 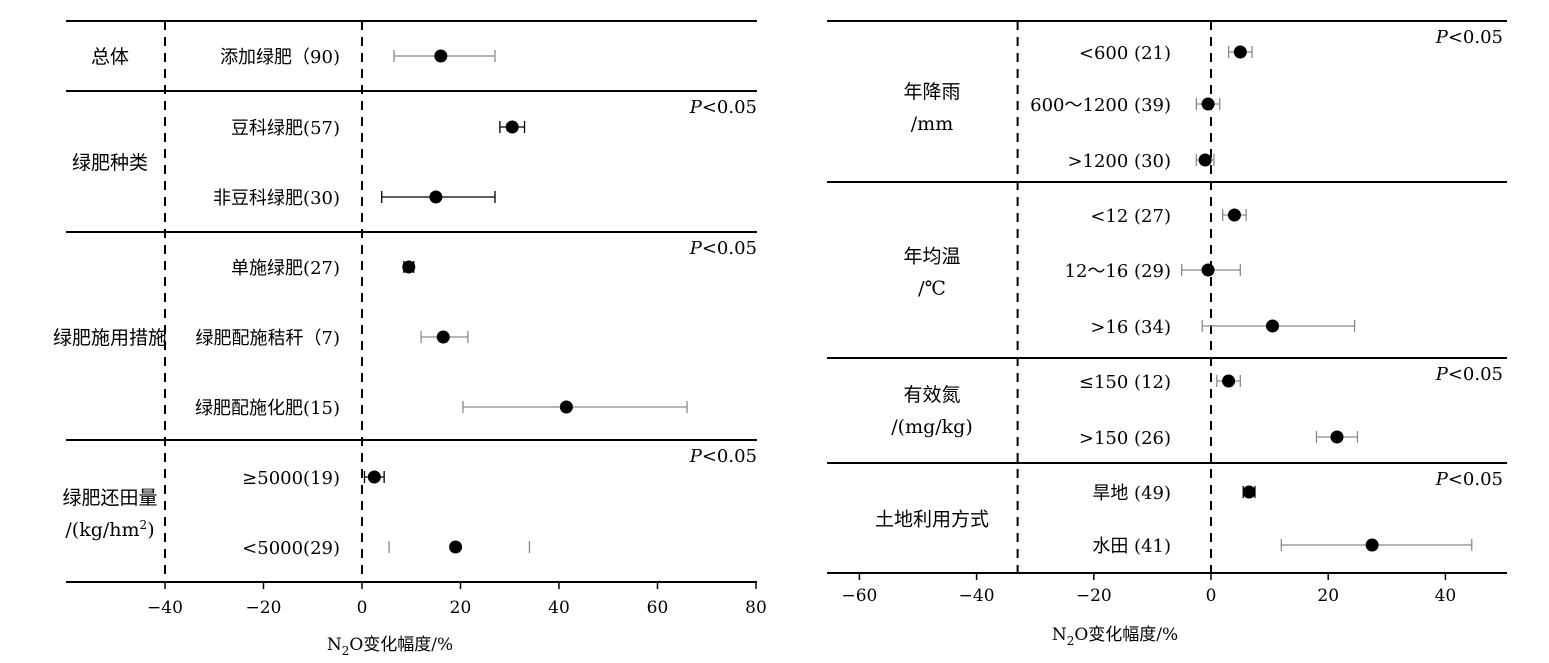 What do you see at coordinates (110, 338) in the screenshot?
I see `group-name: 绿肥施用措施` at bounding box center [110, 338].